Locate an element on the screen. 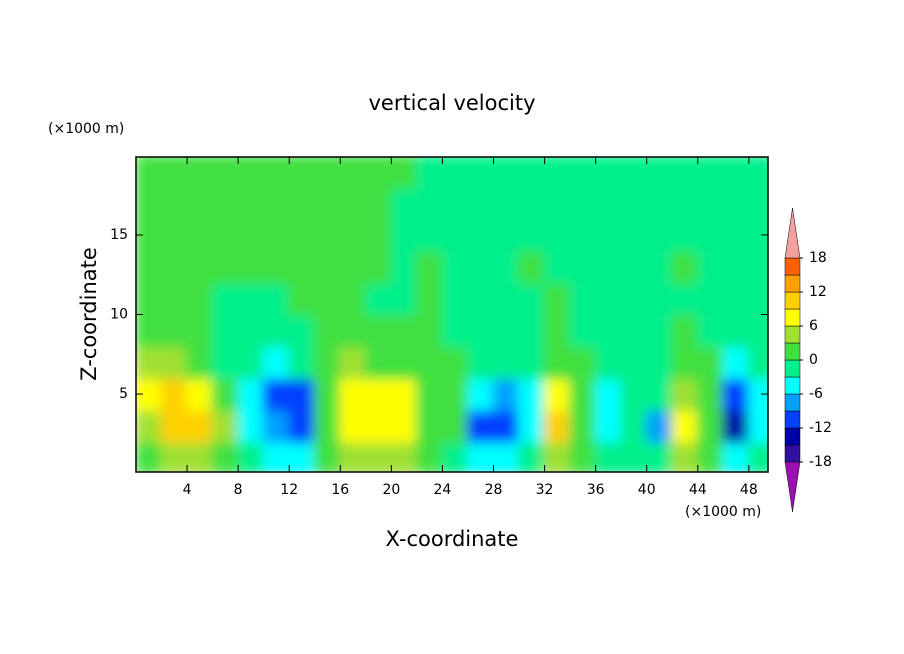 This screenshot has width=904, height=654. y-axis-label: Z-coordinate is located at coordinates (89, 314).